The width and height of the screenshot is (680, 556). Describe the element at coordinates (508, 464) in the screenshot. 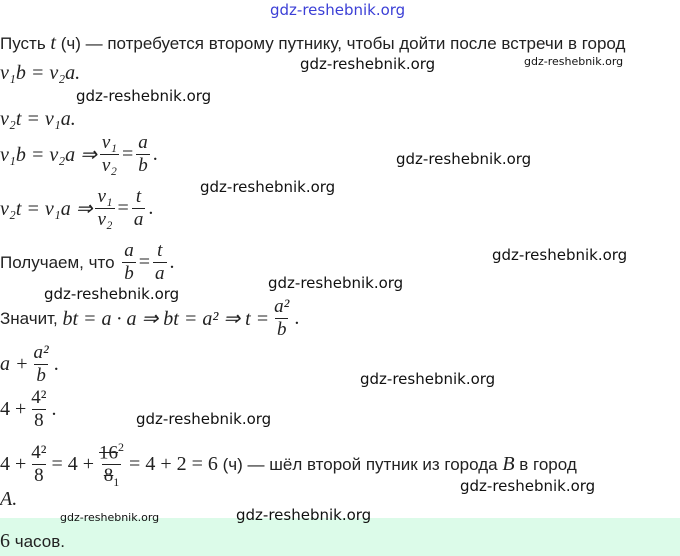

I see `var-B: B` at that location.